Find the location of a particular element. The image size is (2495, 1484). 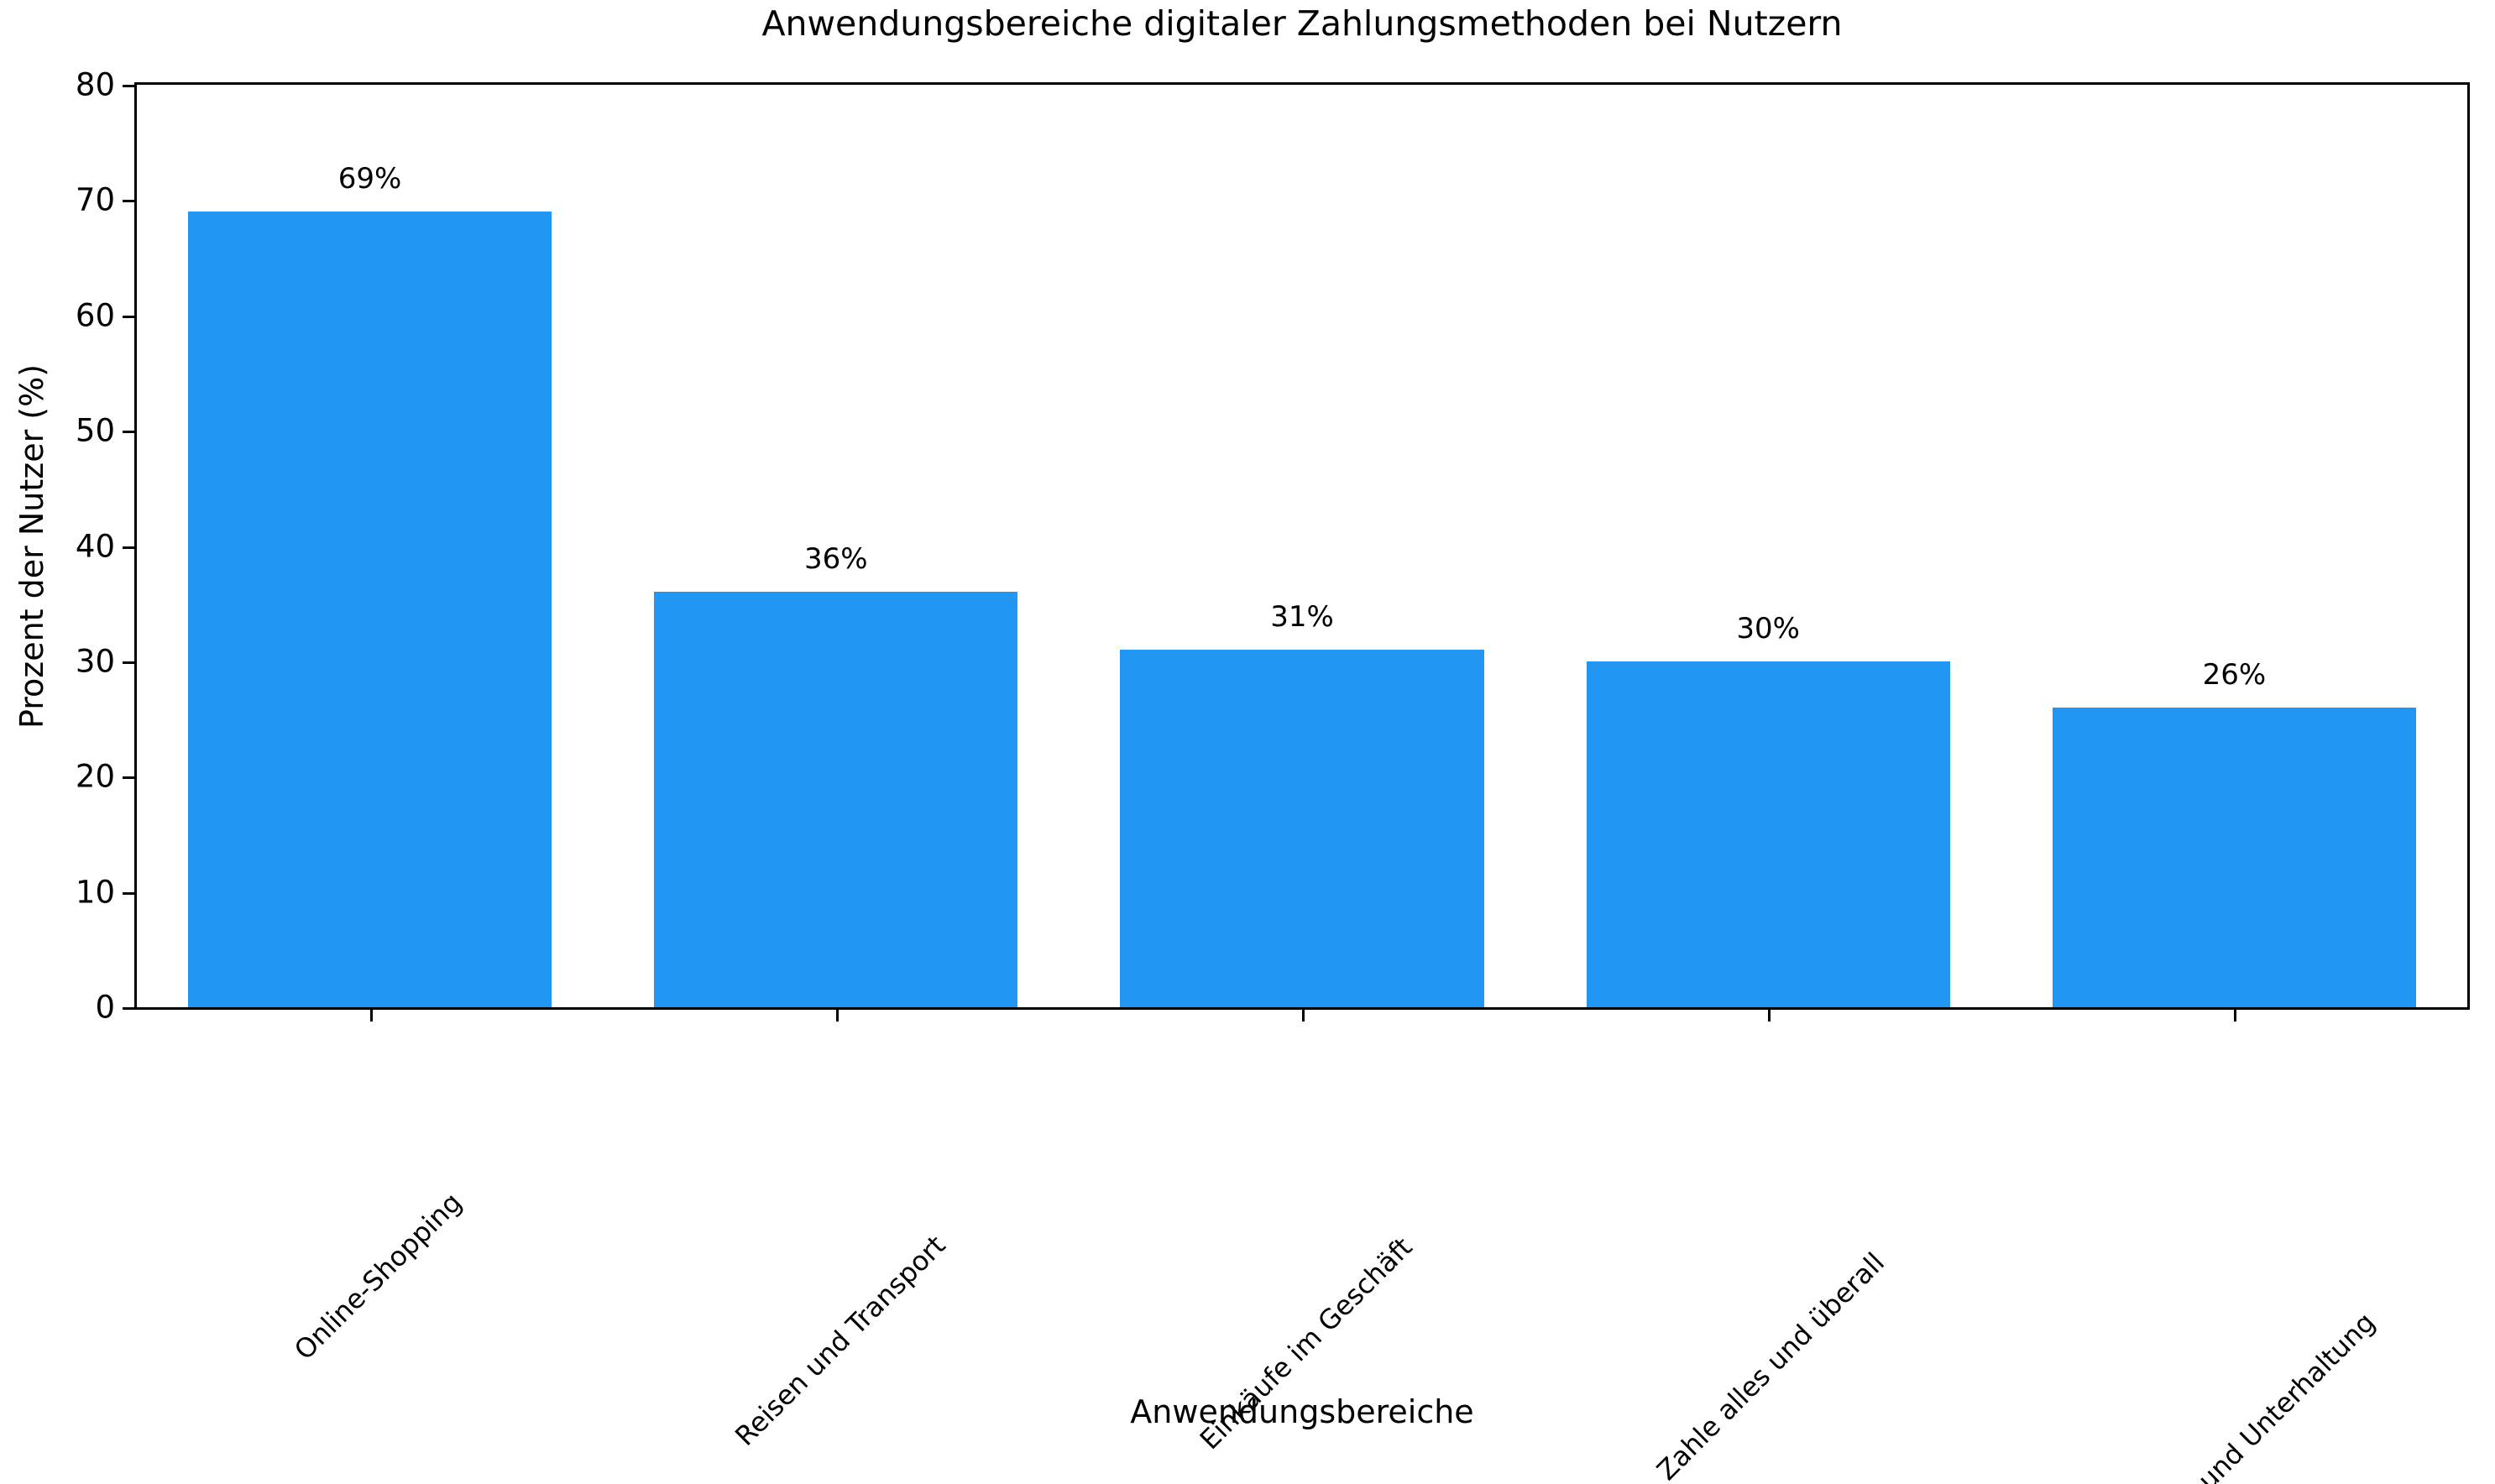

y-axis-label: Prozent der Nutzer (%) is located at coordinates (31, 546).